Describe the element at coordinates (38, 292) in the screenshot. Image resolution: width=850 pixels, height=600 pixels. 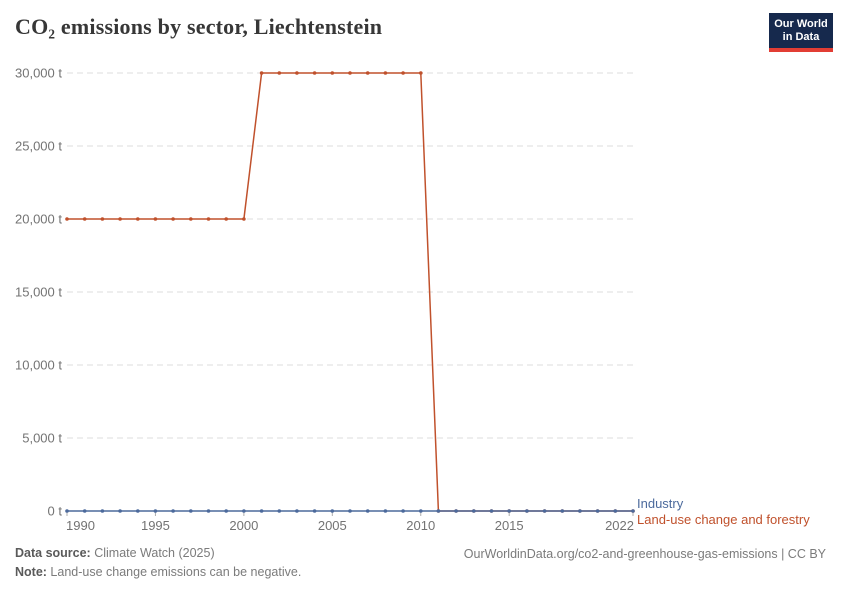
I see `y-axis-tick-label: 15,000 t` at that location.